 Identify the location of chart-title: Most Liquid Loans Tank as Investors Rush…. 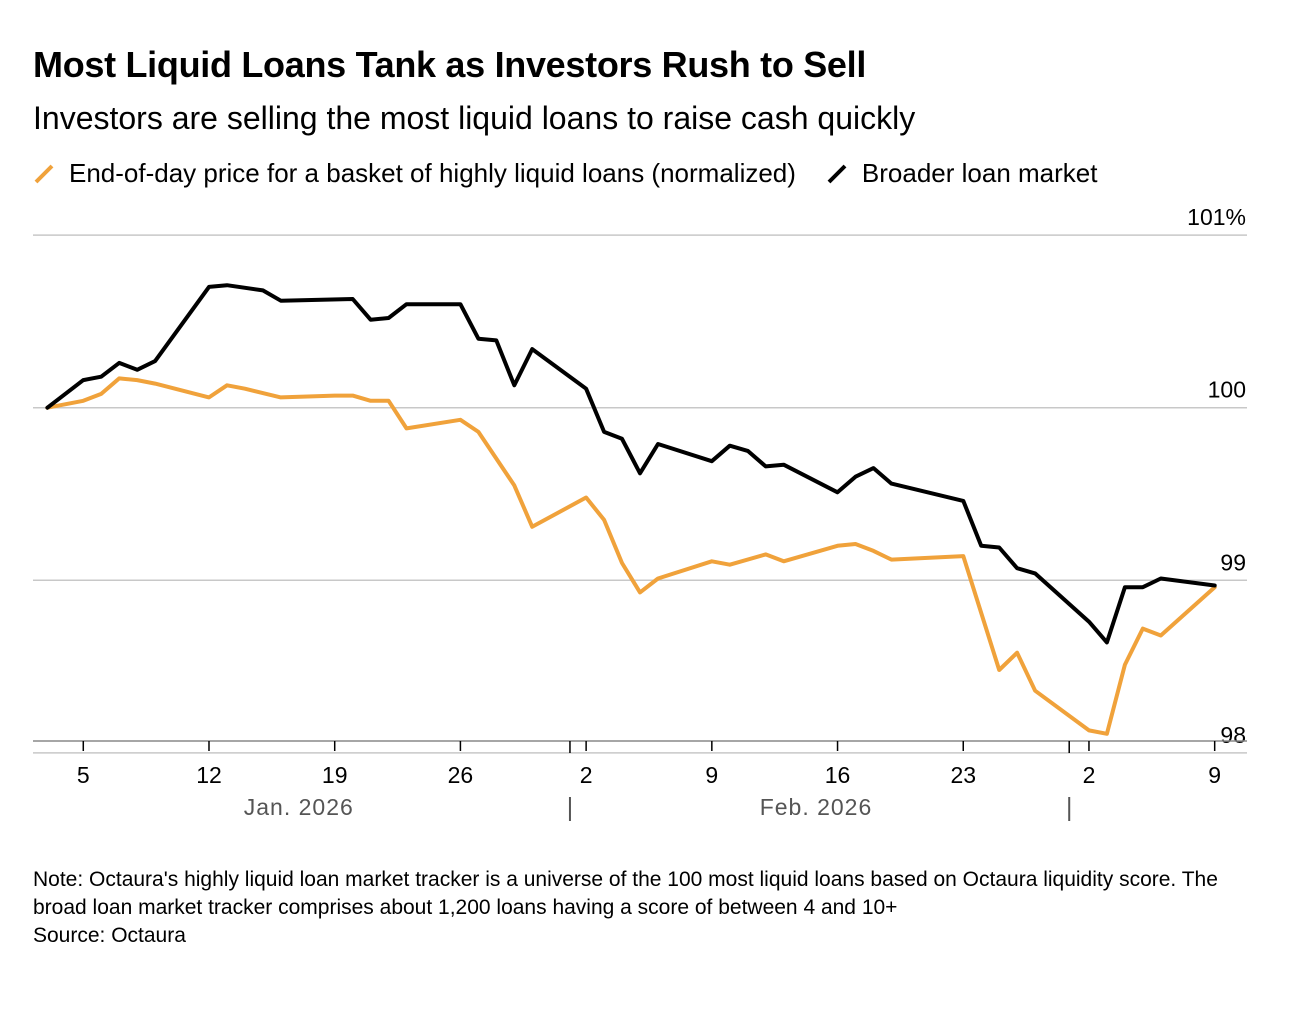
(450, 64).